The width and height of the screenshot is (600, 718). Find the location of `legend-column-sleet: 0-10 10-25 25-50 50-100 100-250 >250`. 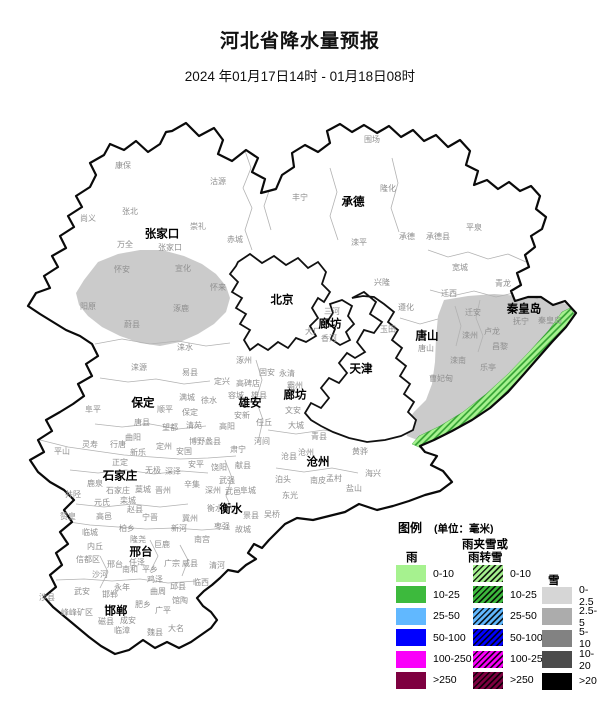

legend-column-sleet: 0-10 10-25 25-50 50-100 100-250 >250 is located at coordinates (511, 629).